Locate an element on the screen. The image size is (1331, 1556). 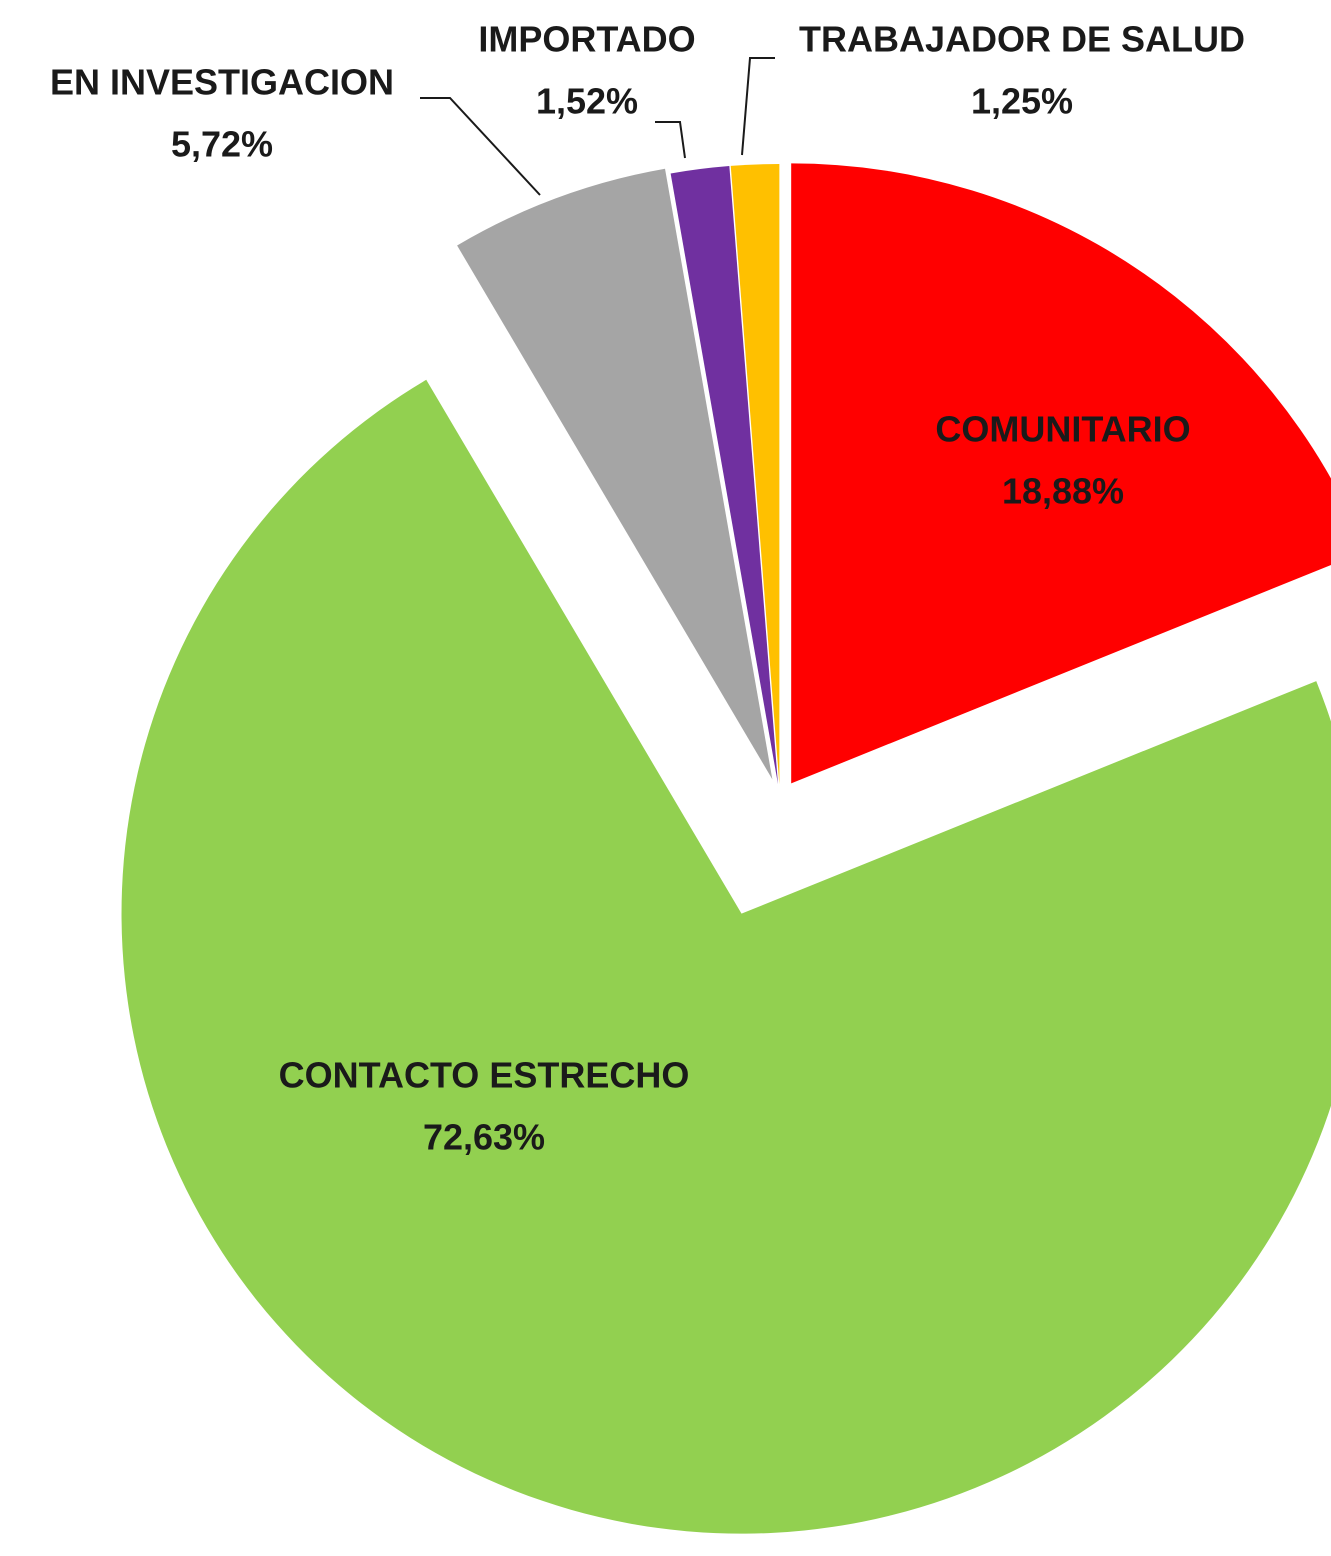
slice-value-label: 72,63% is located at coordinates (484, 1137).